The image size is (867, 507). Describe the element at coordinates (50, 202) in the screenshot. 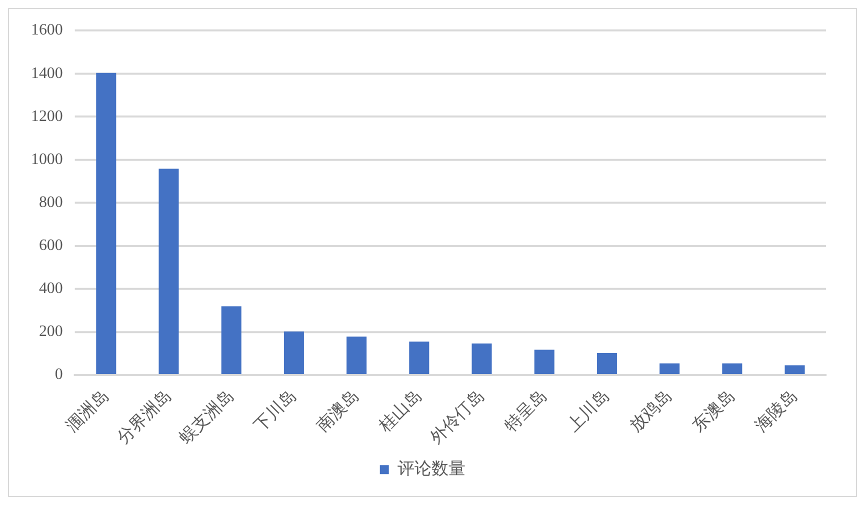

I see `y-tick-label: 800` at that location.